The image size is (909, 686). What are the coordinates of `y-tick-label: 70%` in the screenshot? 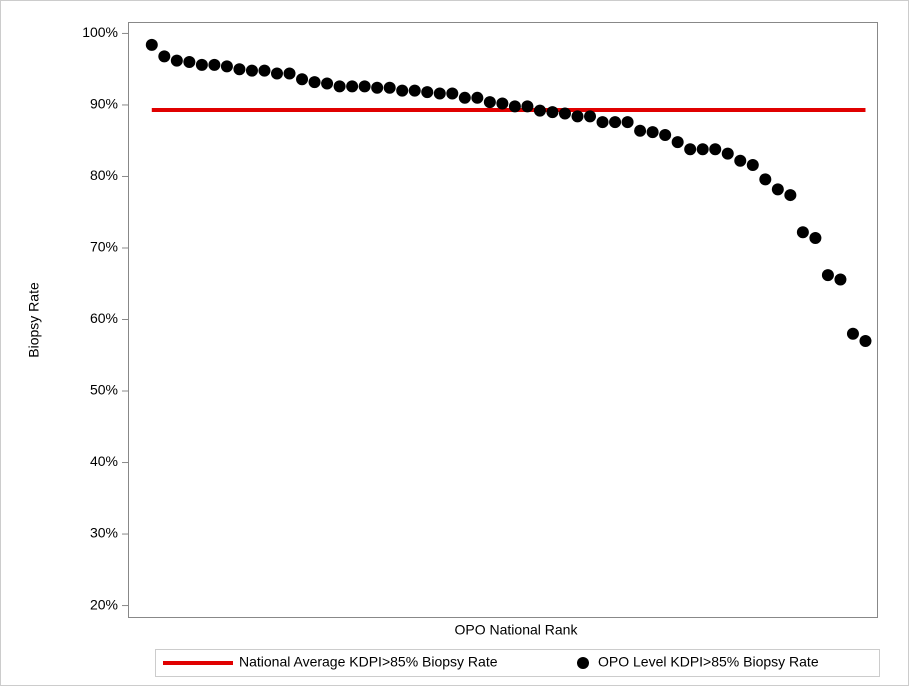 It's located at (104, 247).